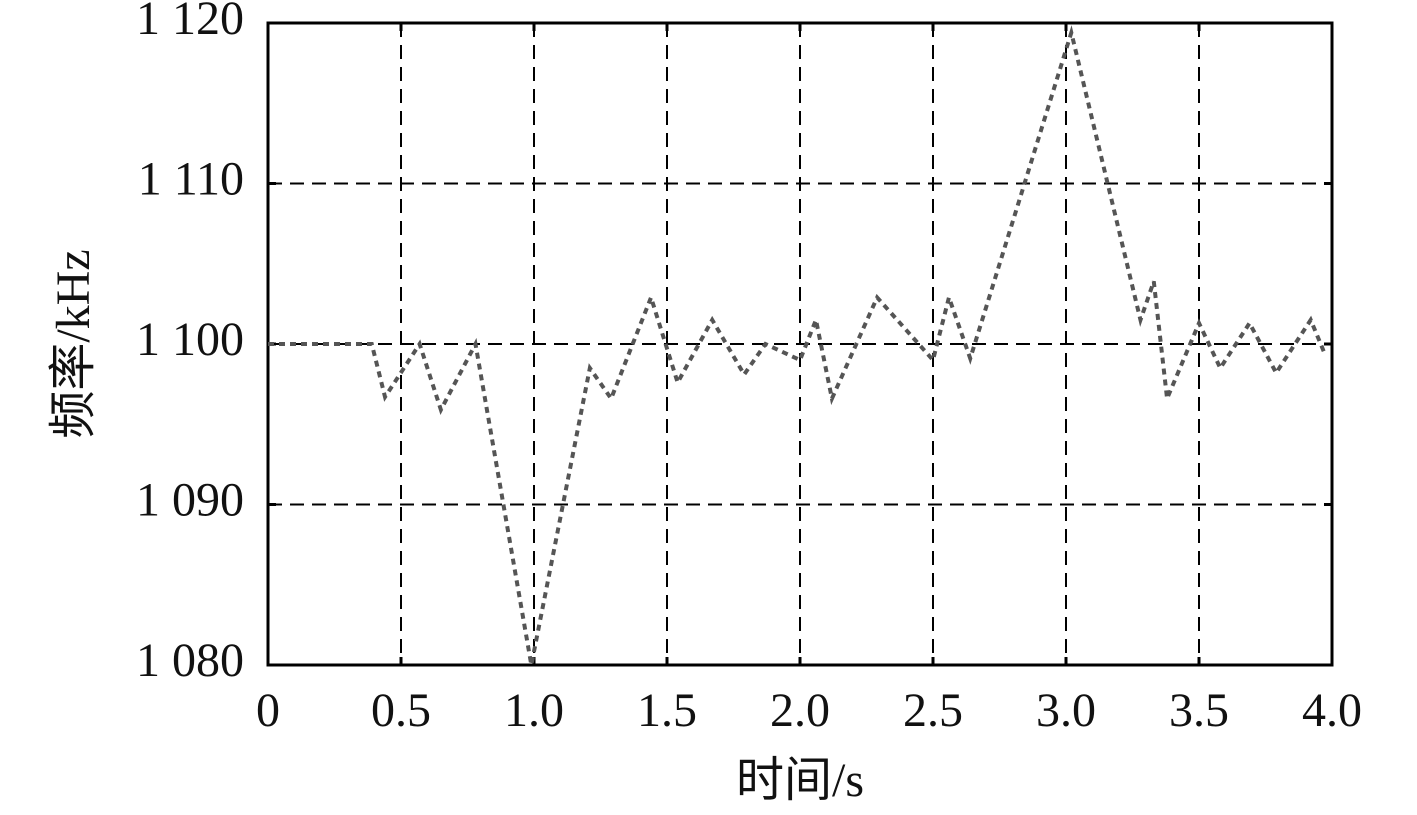 This screenshot has width=1417, height=815. What do you see at coordinates (534, 710) in the screenshot?
I see `x-tick-label: 1.0` at bounding box center [534, 710].